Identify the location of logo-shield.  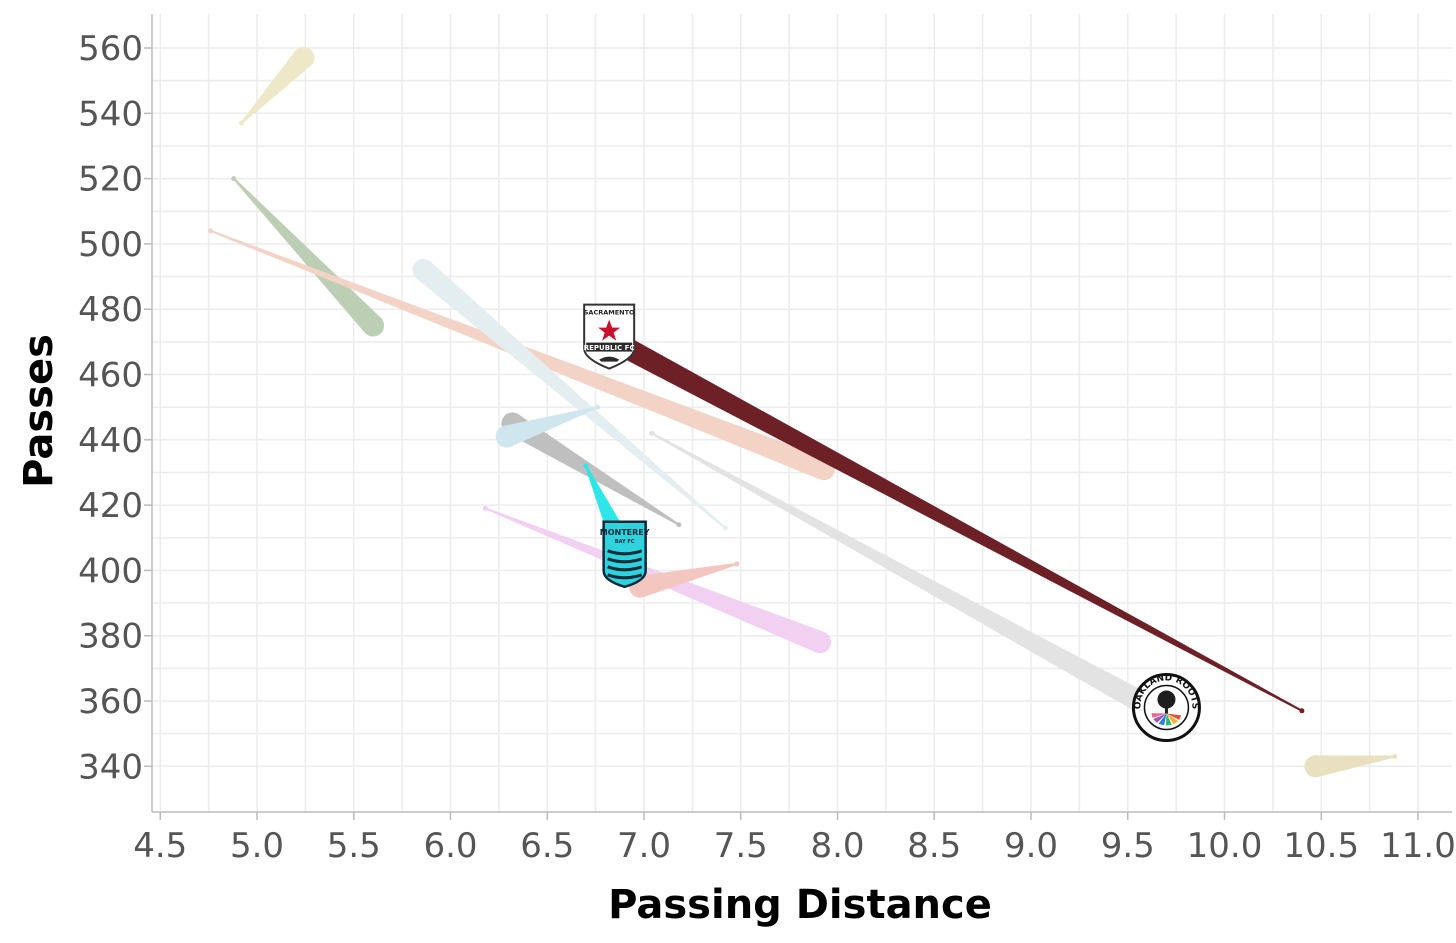
(609, 336).